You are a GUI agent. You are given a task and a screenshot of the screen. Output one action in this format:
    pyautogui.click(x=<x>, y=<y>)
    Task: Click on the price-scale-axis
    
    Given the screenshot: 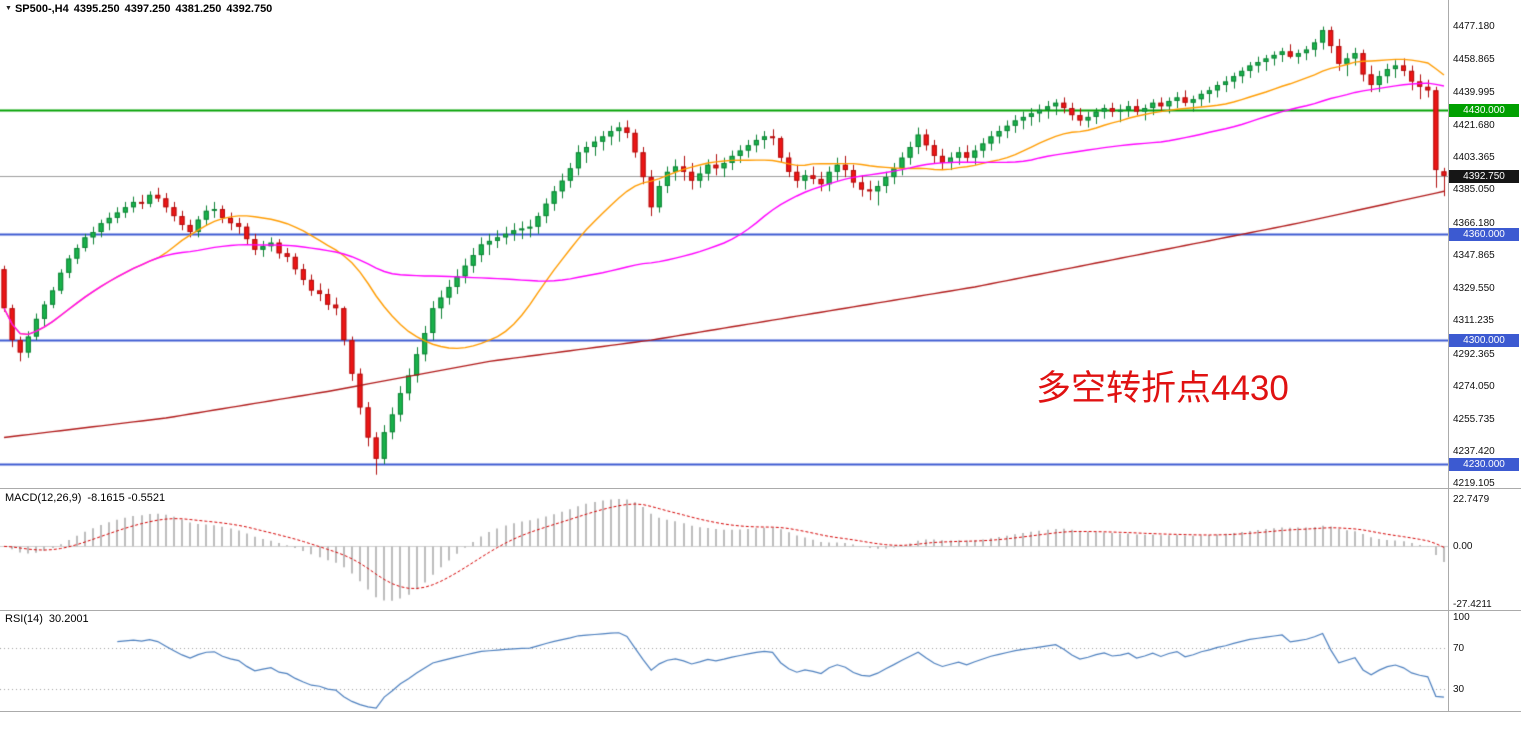 What is the action you would take?
    pyautogui.click(x=1484, y=356)
    